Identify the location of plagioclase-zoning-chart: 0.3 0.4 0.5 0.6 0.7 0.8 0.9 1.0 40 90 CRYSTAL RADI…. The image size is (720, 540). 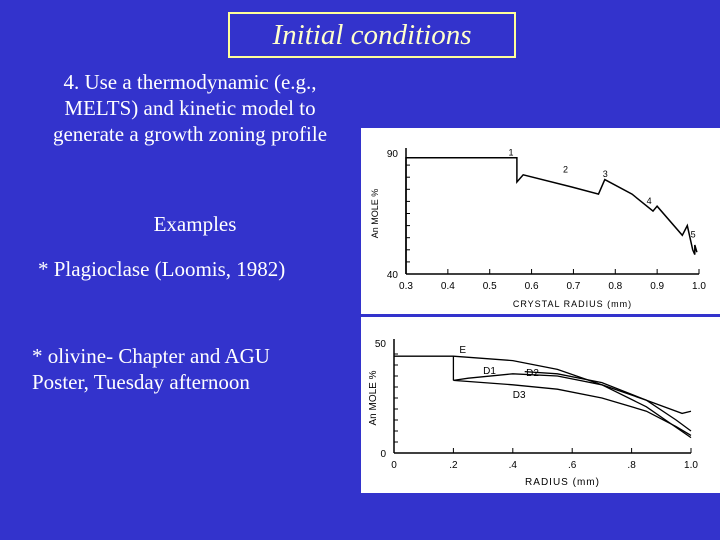
(538, 228).